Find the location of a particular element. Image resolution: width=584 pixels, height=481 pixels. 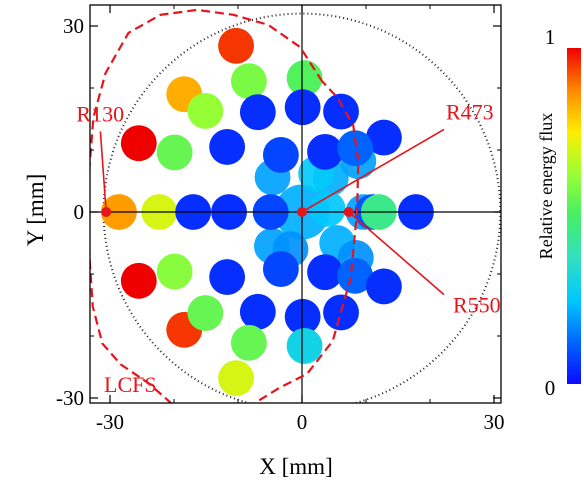

r130-label: R130 is located at coordinates (100, 113).